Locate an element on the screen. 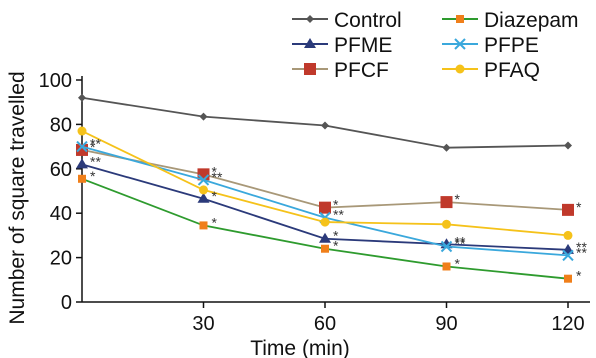 Image resolution: width=596 pixels, height=358 pixels. legend-item-pfcf: PFCF is located at coordinates (340, 70).